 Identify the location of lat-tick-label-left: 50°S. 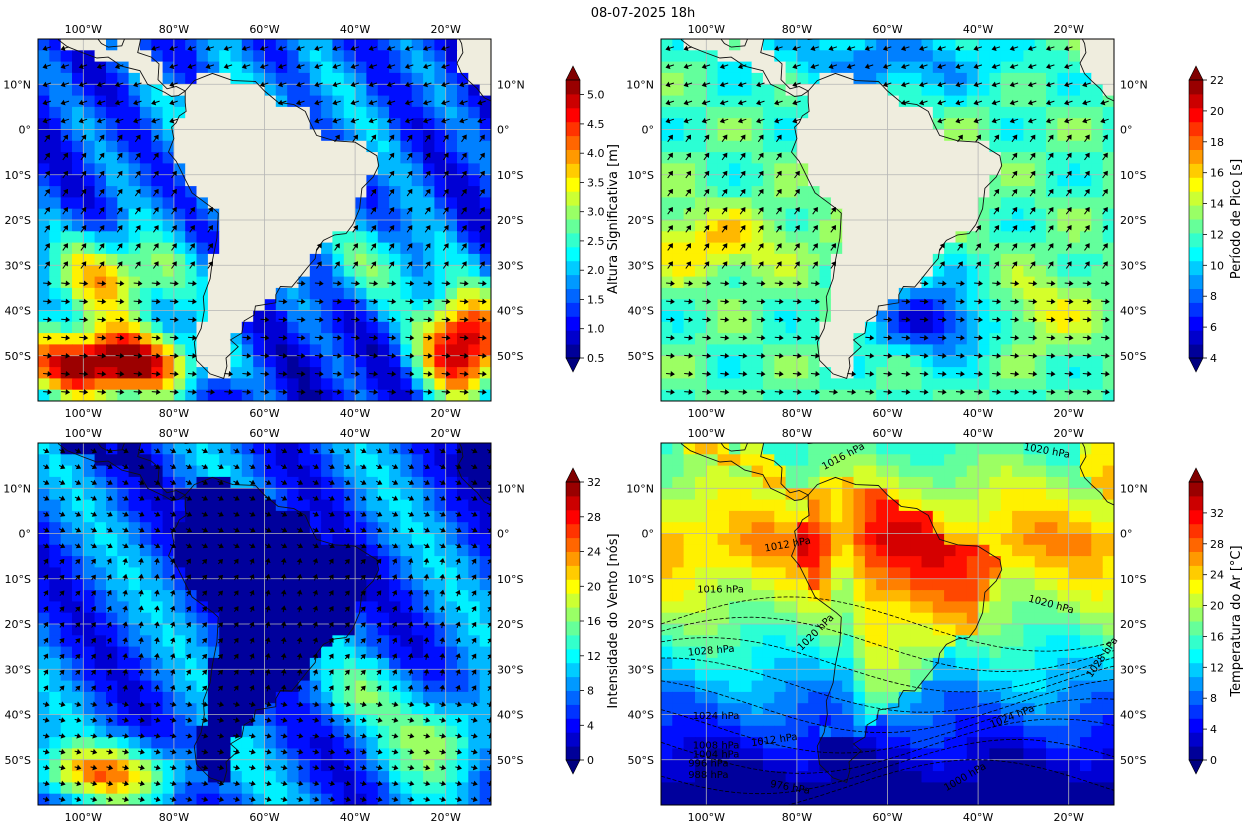
(641, 760).